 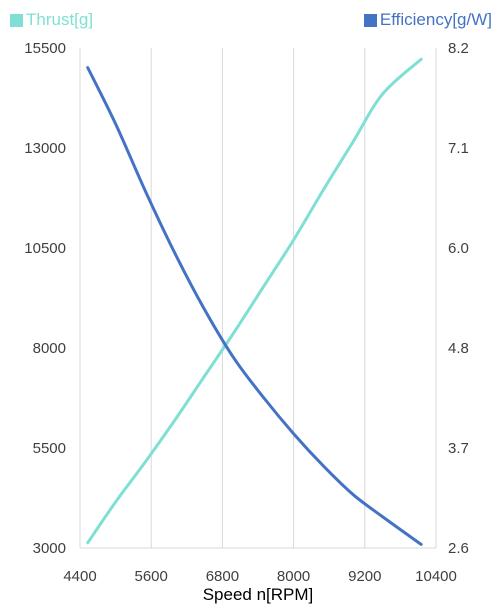 What do you see at coordinates (151, 576) in the screenshot?
I see `x-tick-label: 5600` at bounding box center [151, 576].